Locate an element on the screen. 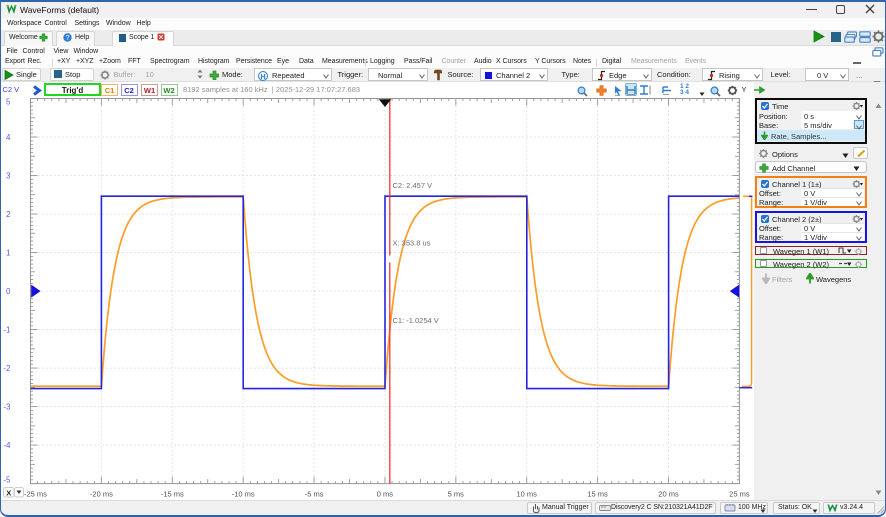 The image size is (886, 517). svg-text: 4 is located at coordinates (8, 137).